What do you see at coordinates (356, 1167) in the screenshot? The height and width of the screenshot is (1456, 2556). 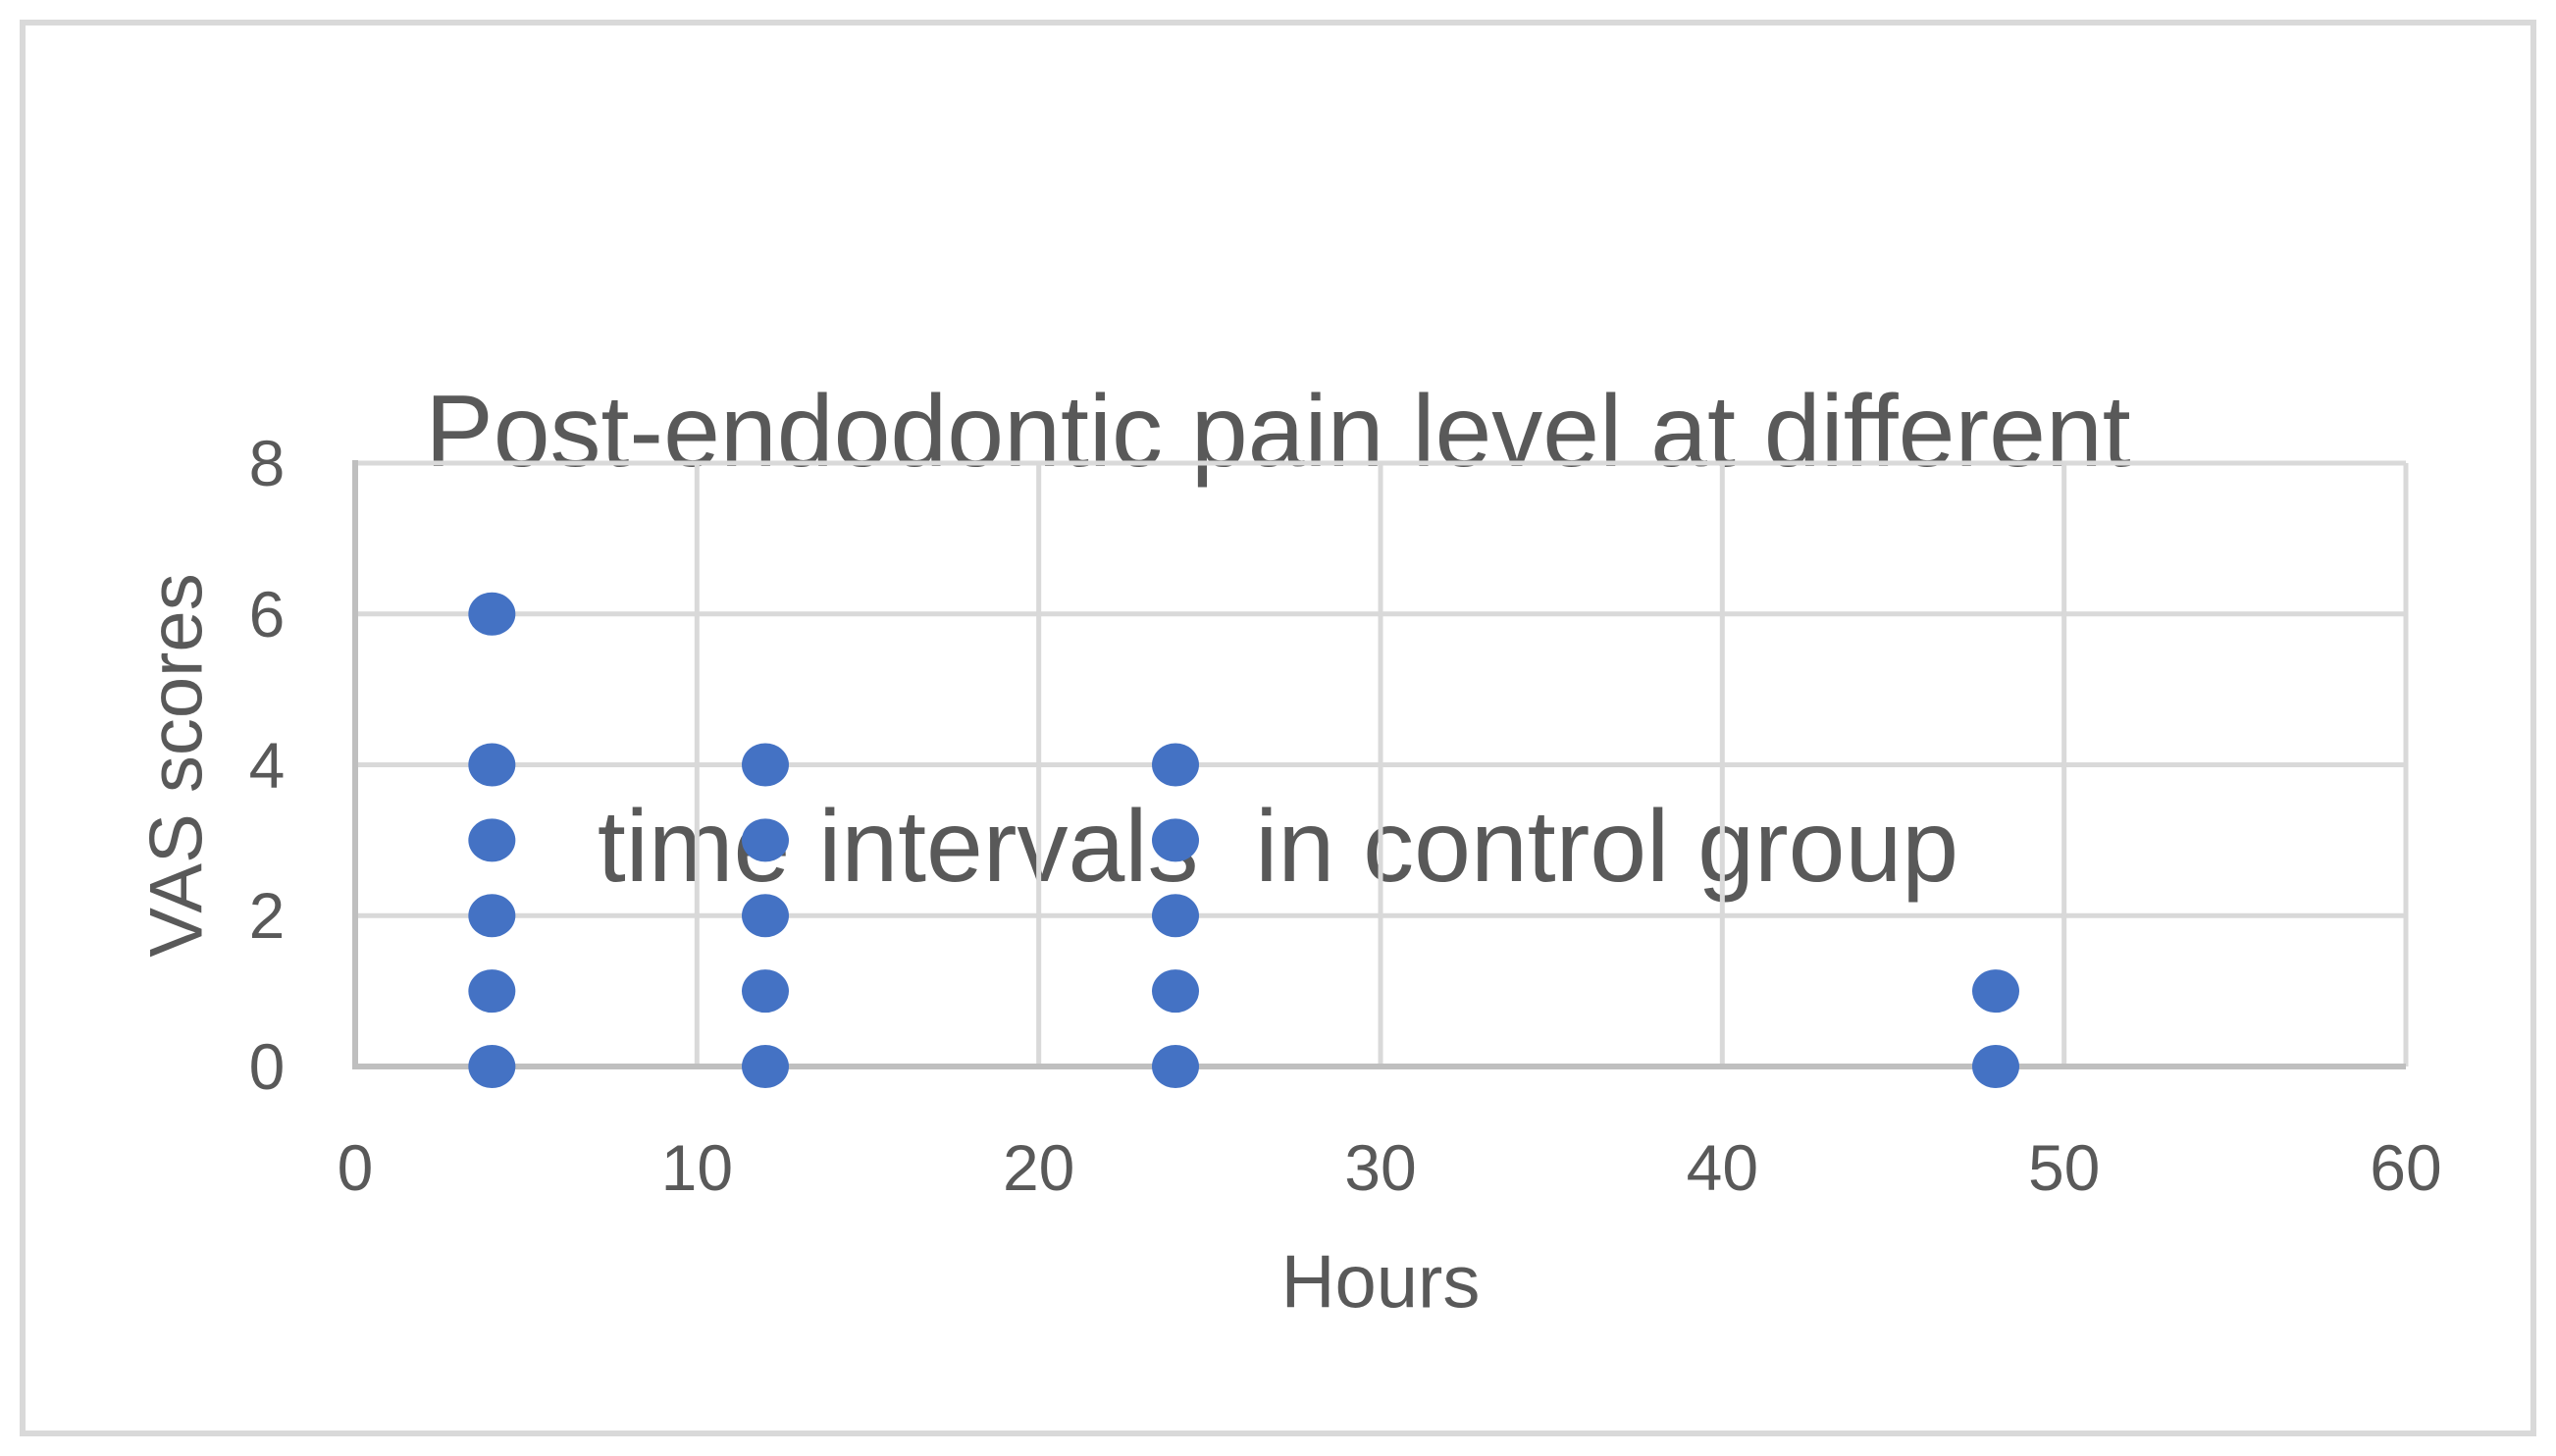 I see `x-tick-label: 0` at bounding box center [356, 1167].